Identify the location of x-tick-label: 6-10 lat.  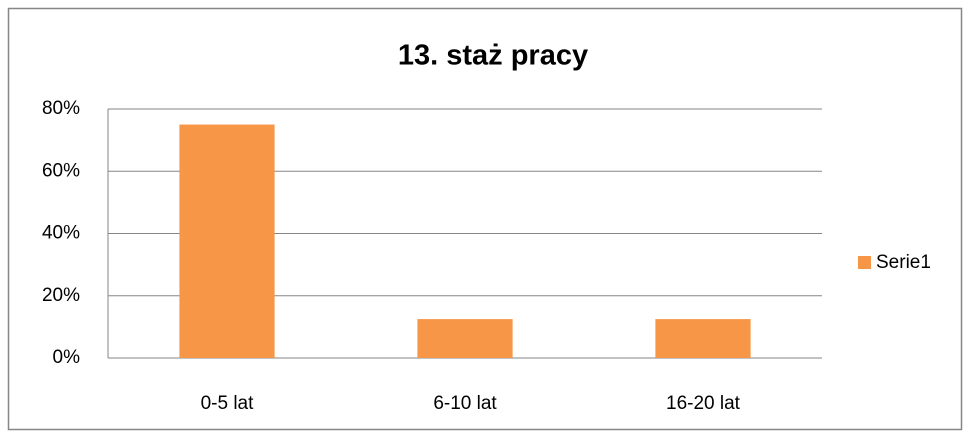
(465, 403).